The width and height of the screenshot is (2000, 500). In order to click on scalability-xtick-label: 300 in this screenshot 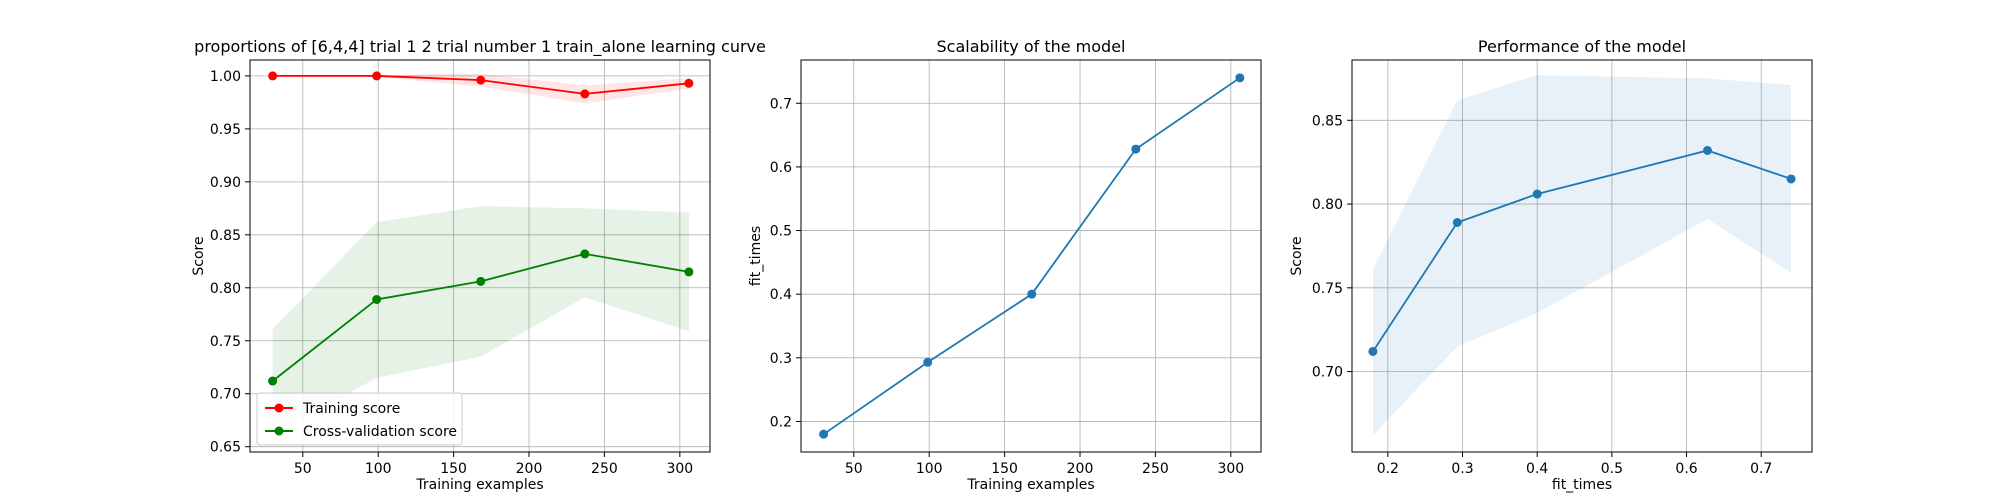, I will do `click(1230, 469)`.